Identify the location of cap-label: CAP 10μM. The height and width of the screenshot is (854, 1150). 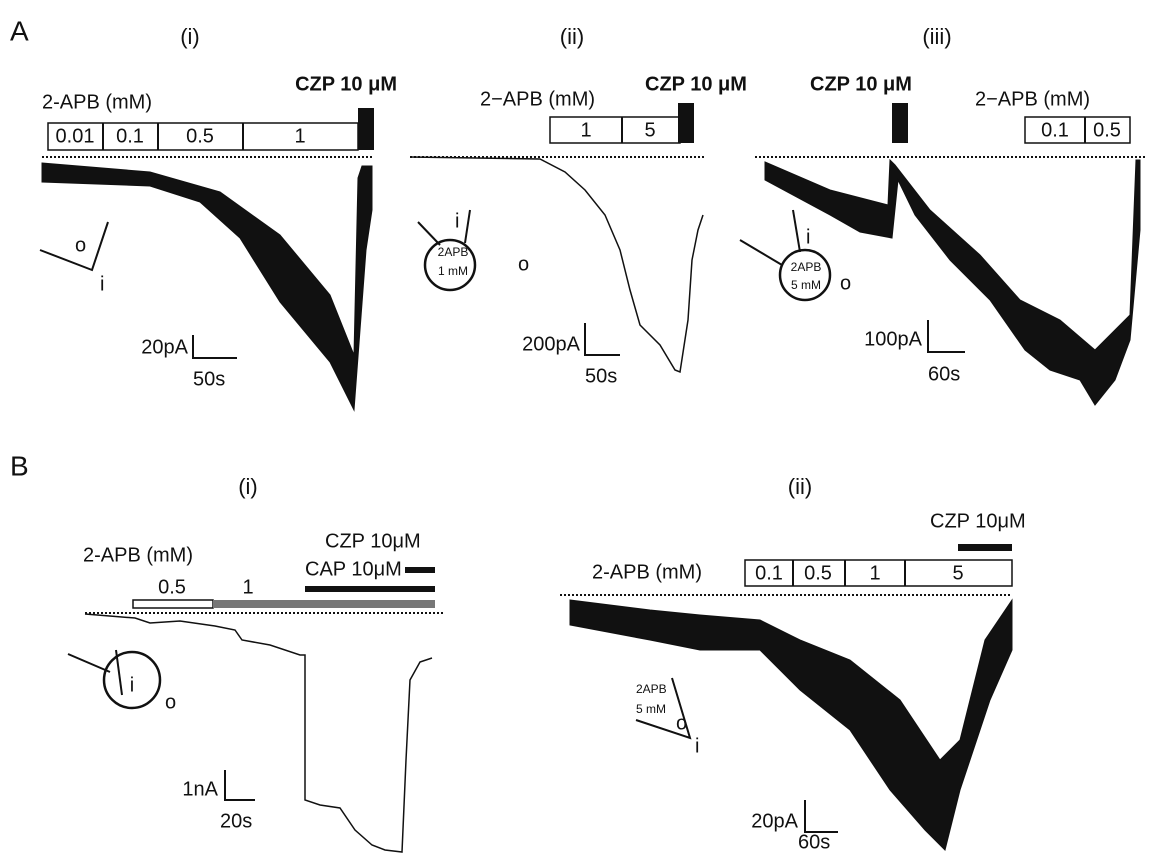
(353, 569).